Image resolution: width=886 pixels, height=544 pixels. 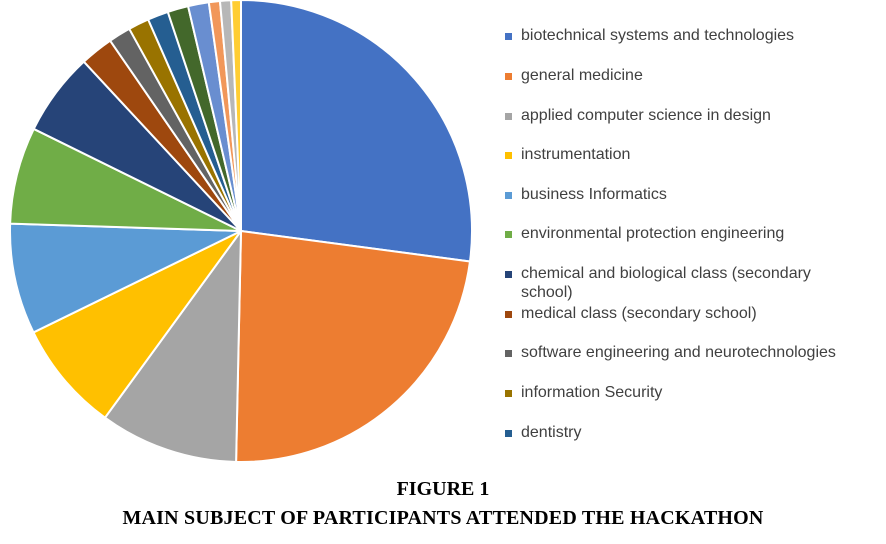 I want to click on legend-label: business Informatics, so click(x=594, y=194).